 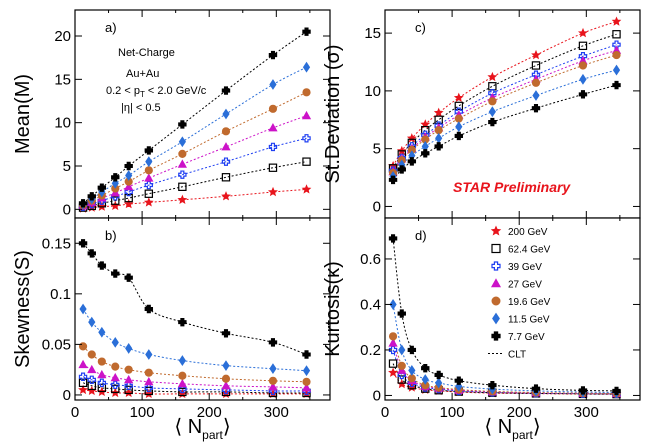 What do you see at coordinates (60, 294) in the screenshot?
I see `y-tick-label: 0.1` at bounding box center [60, 294].